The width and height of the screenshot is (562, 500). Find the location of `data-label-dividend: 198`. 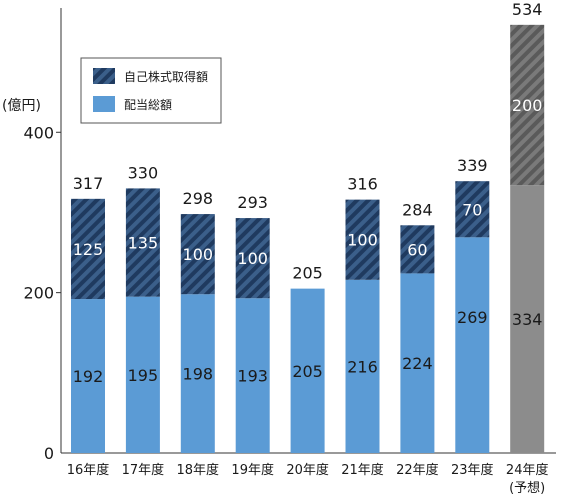

data-label-dividend: 198 is located at coordinates (198, 374).